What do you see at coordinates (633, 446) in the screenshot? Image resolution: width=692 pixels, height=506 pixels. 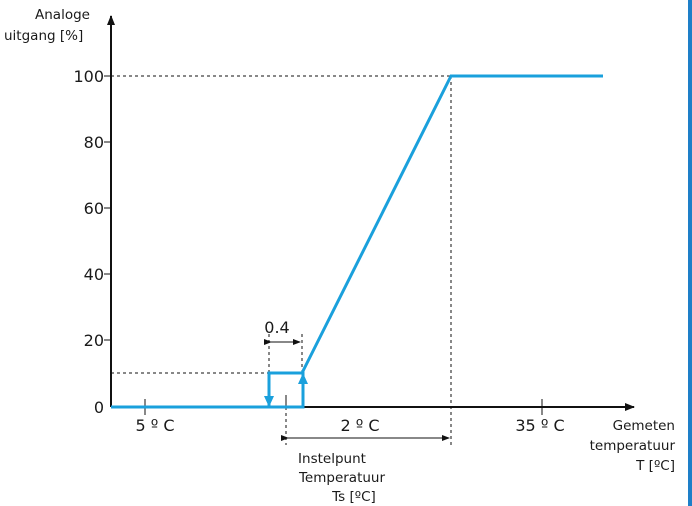 I see `x-axis-title-line2: temperatuur` at bounding box center [633, 446].